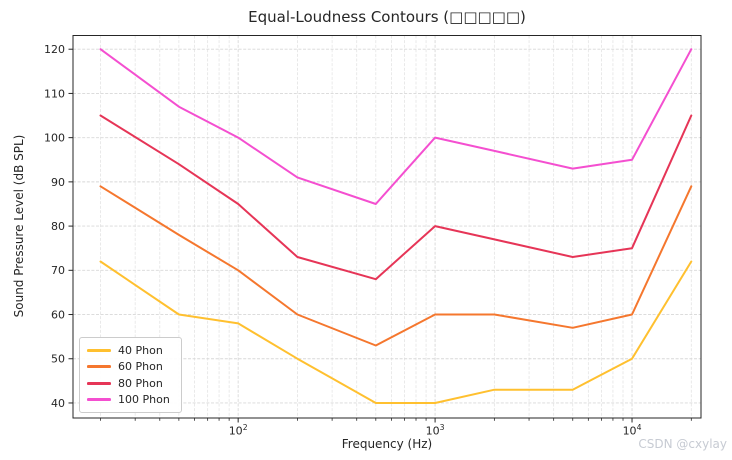  Describe the element at coordinates (144, 400) in the screenshot. I see `legend-label: 100 Phon` at that location.